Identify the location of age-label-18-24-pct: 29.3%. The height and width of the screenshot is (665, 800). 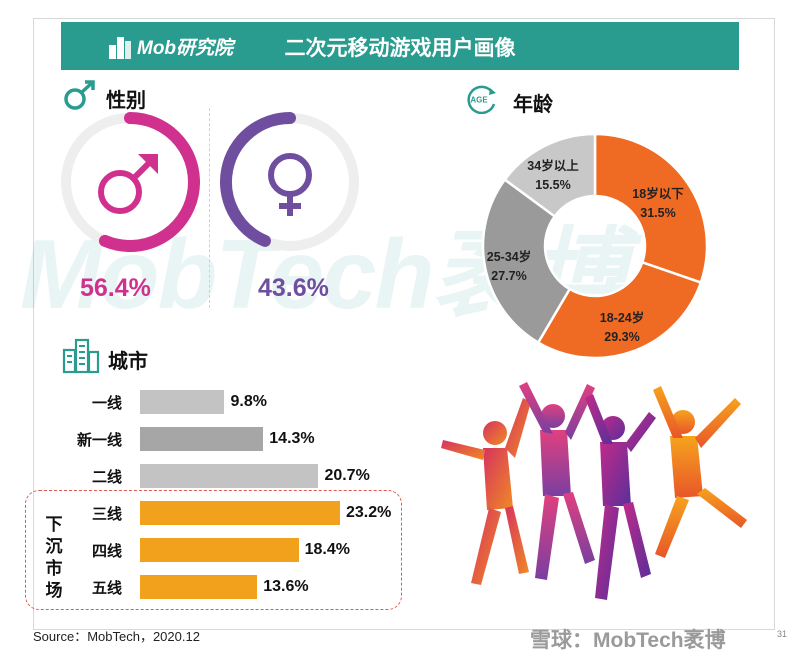
(622, 337).